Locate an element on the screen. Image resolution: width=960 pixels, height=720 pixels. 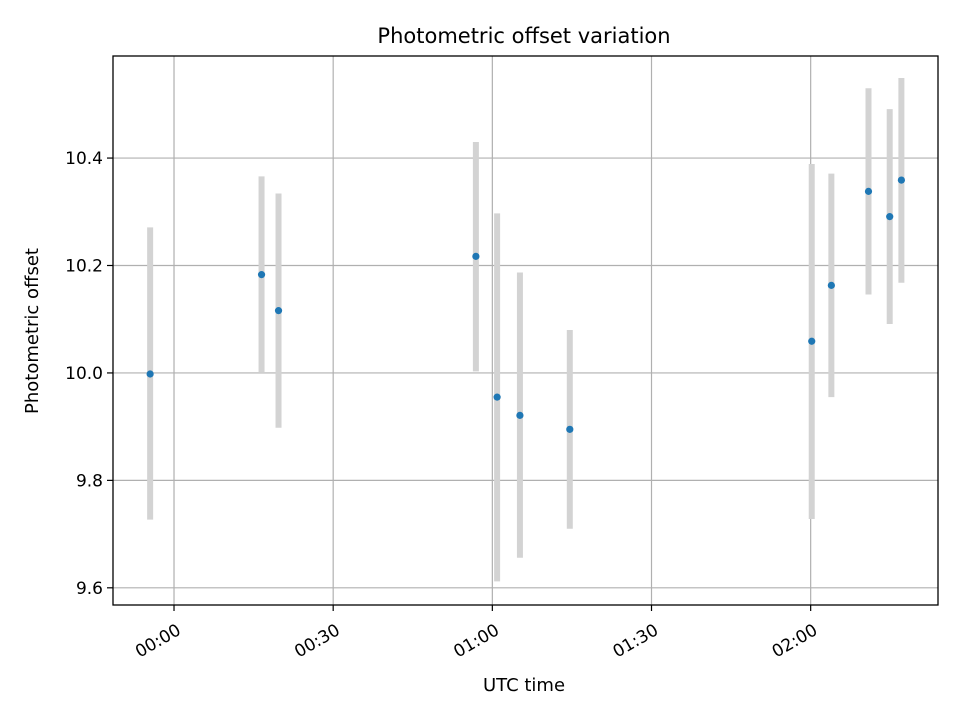
y-tick-label: 9.8 is located at coordinates (89, 481).